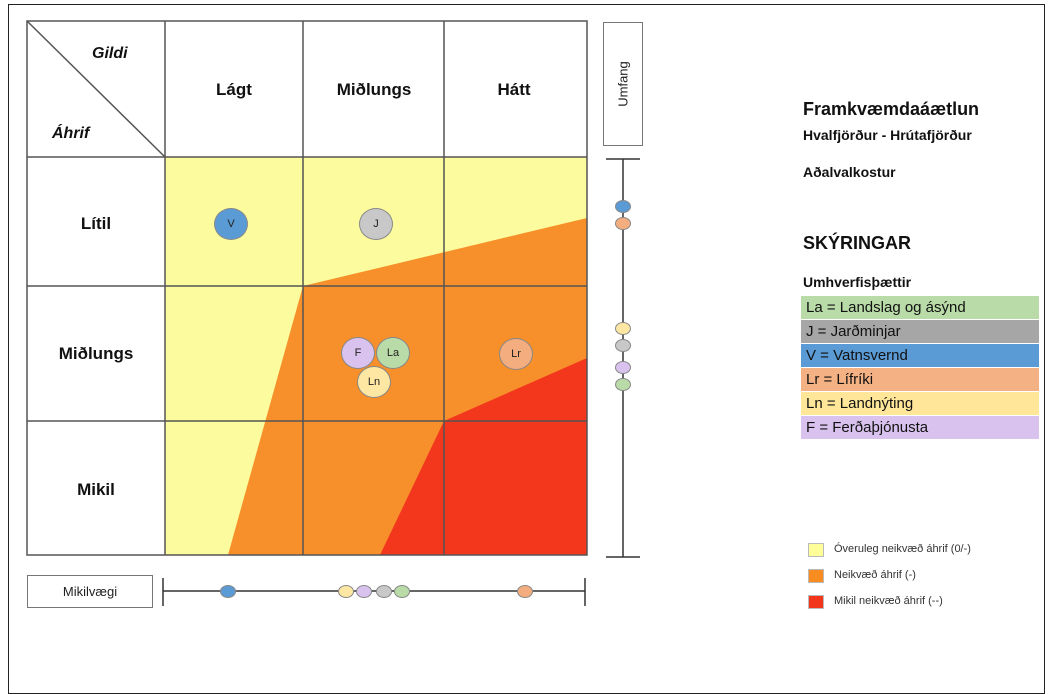  Describe the element at coordinates (71, 133) in the screenshot. I see `corner-label-ahrif: Áhrif` at that location.